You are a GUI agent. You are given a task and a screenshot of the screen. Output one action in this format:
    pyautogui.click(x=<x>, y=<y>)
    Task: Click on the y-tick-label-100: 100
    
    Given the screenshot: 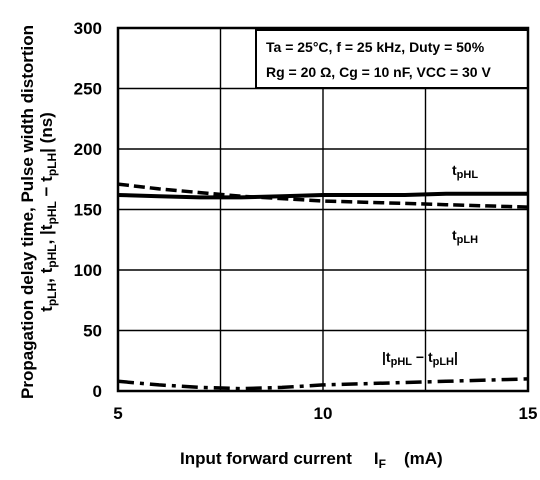 What is the action you would take?
    pyautogui.click(x=88, y=270)
    